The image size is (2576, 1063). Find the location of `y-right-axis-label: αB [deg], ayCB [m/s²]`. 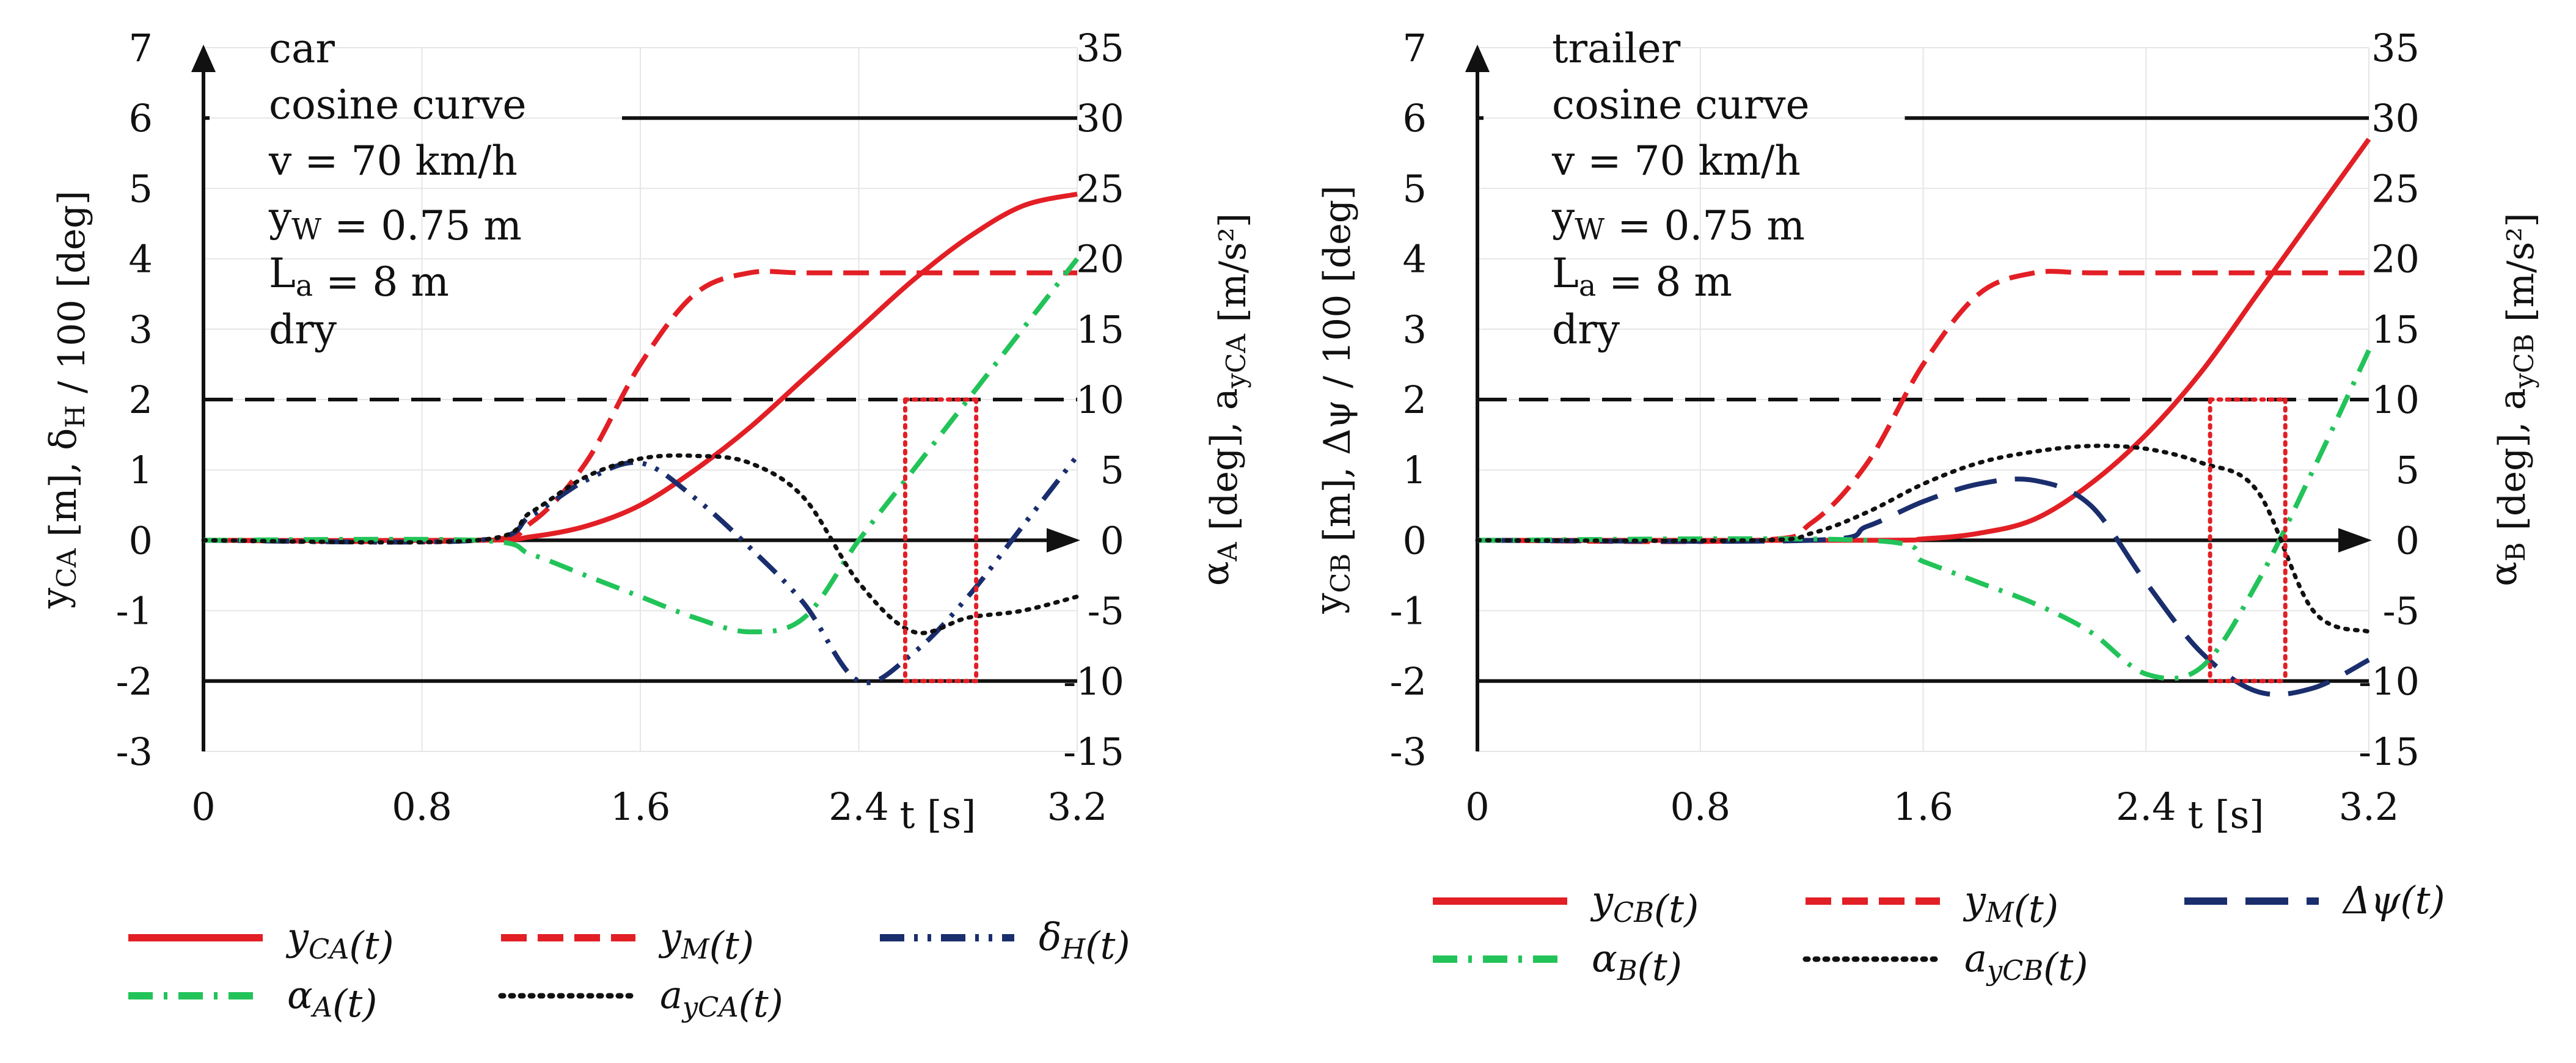

y-right-axis-label: αB [deg], ayCB [m/s²] is located at coordinates (2512, 399).